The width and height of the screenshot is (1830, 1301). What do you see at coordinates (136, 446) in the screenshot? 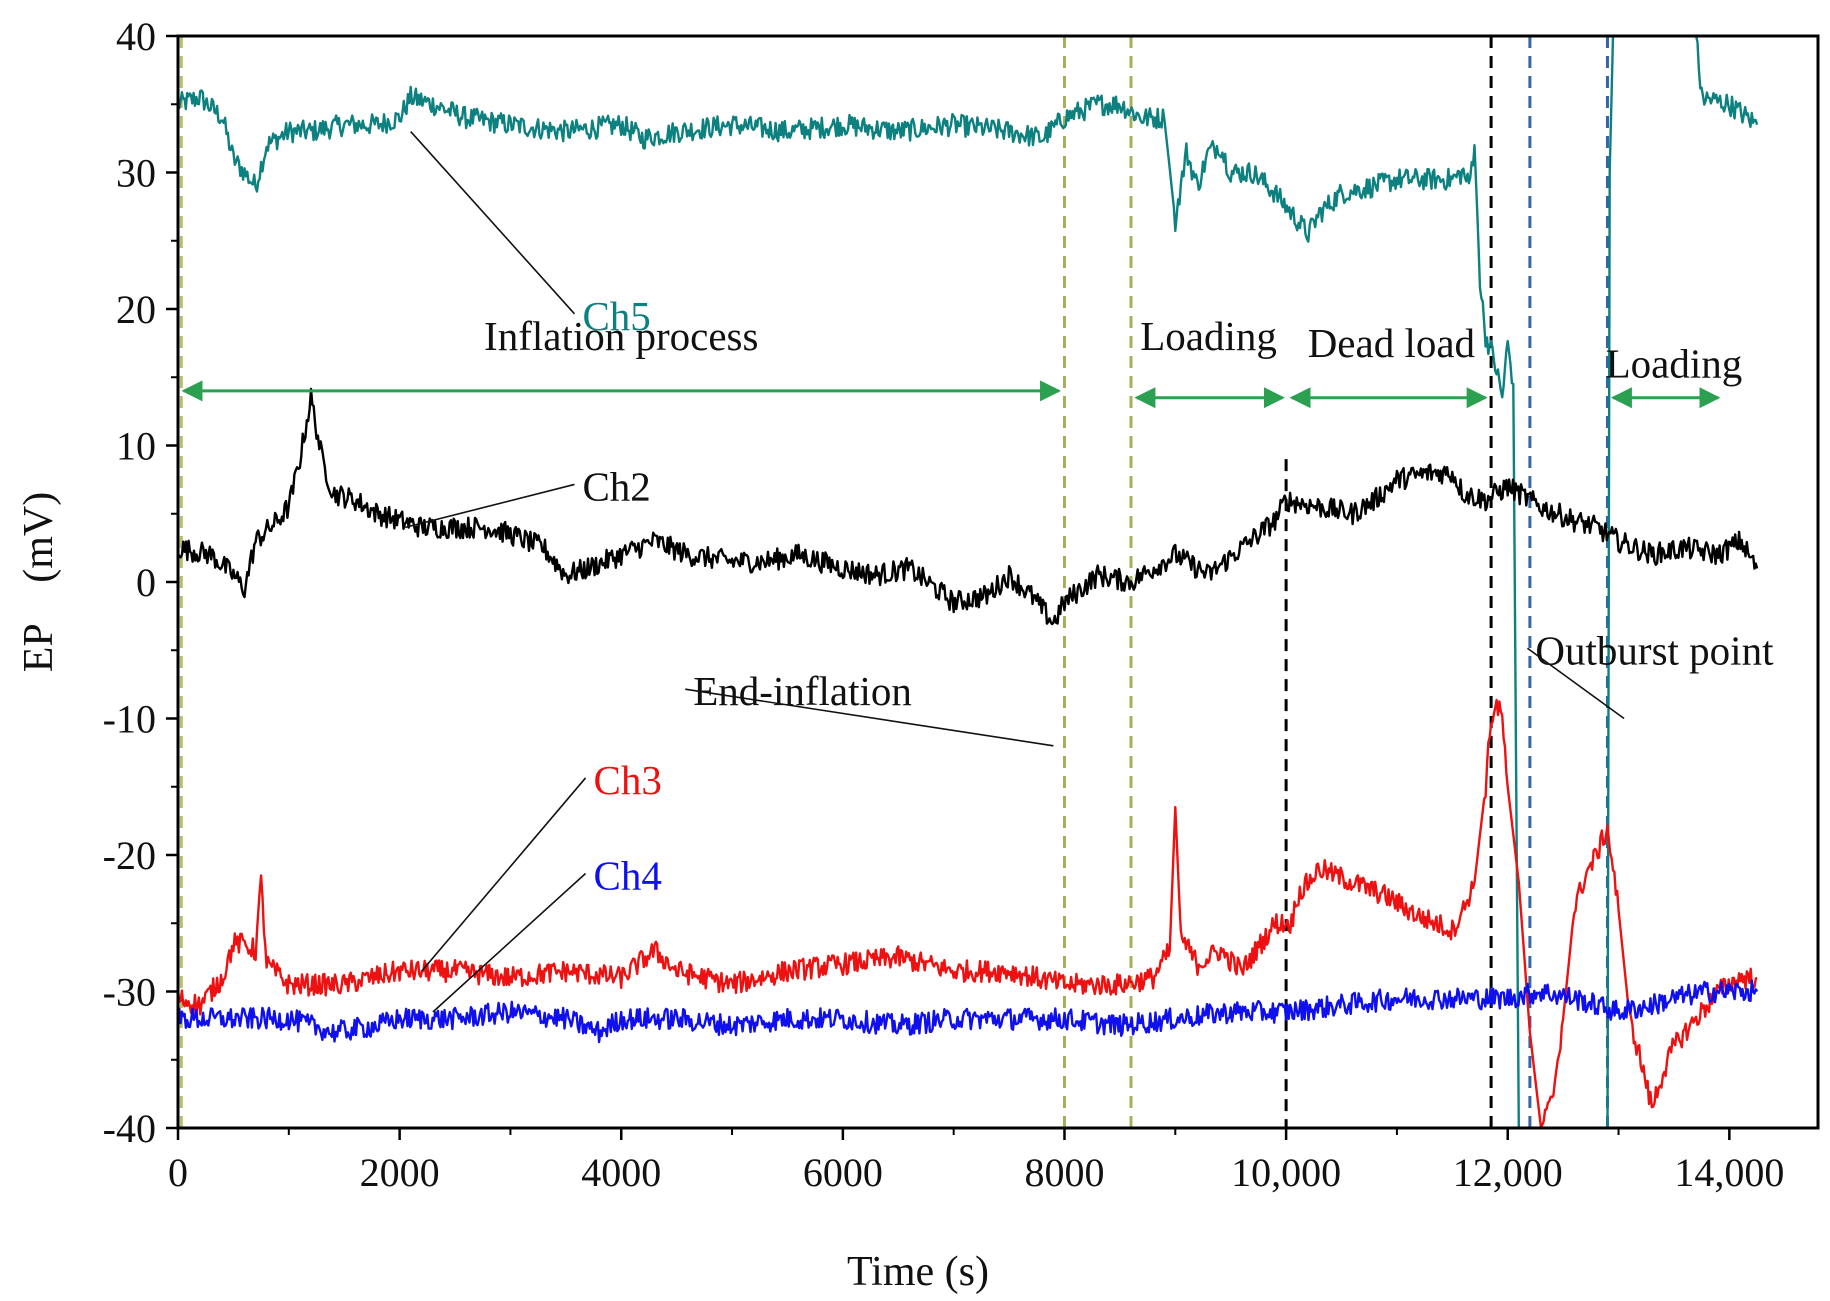
I see `y-tick-label-3: 10` at bounding box center [136, 446].